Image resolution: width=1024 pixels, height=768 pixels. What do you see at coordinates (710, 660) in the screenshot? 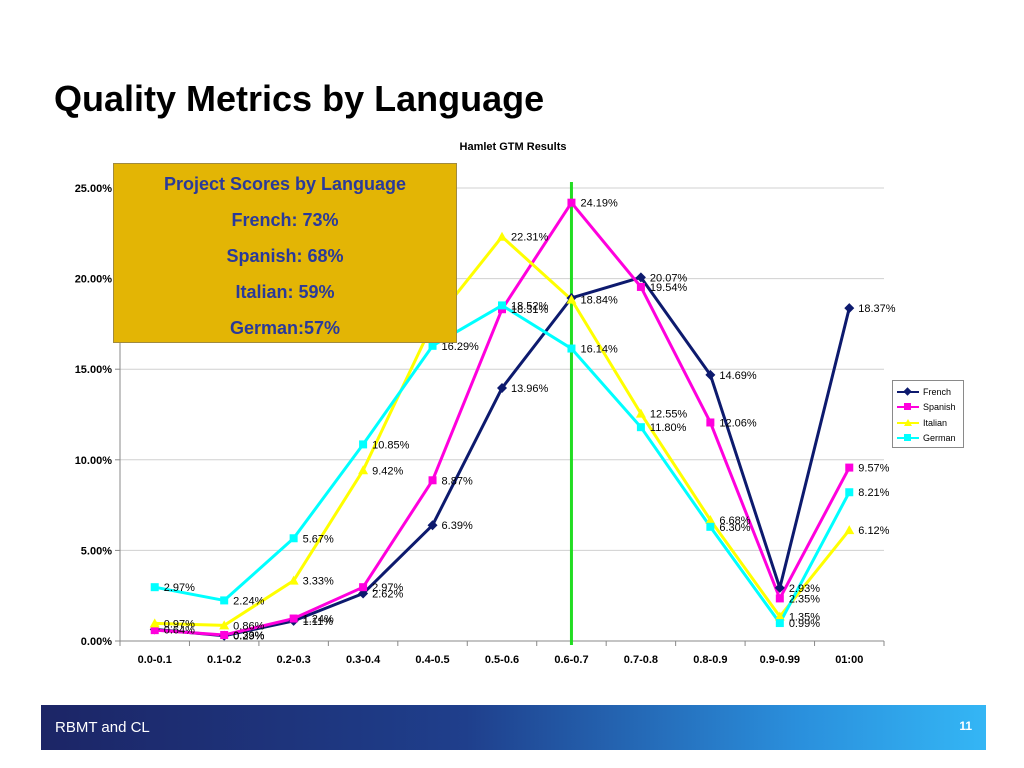
I see `x-tick-label: 0.8-0.9` at bounding box center [710, 660].